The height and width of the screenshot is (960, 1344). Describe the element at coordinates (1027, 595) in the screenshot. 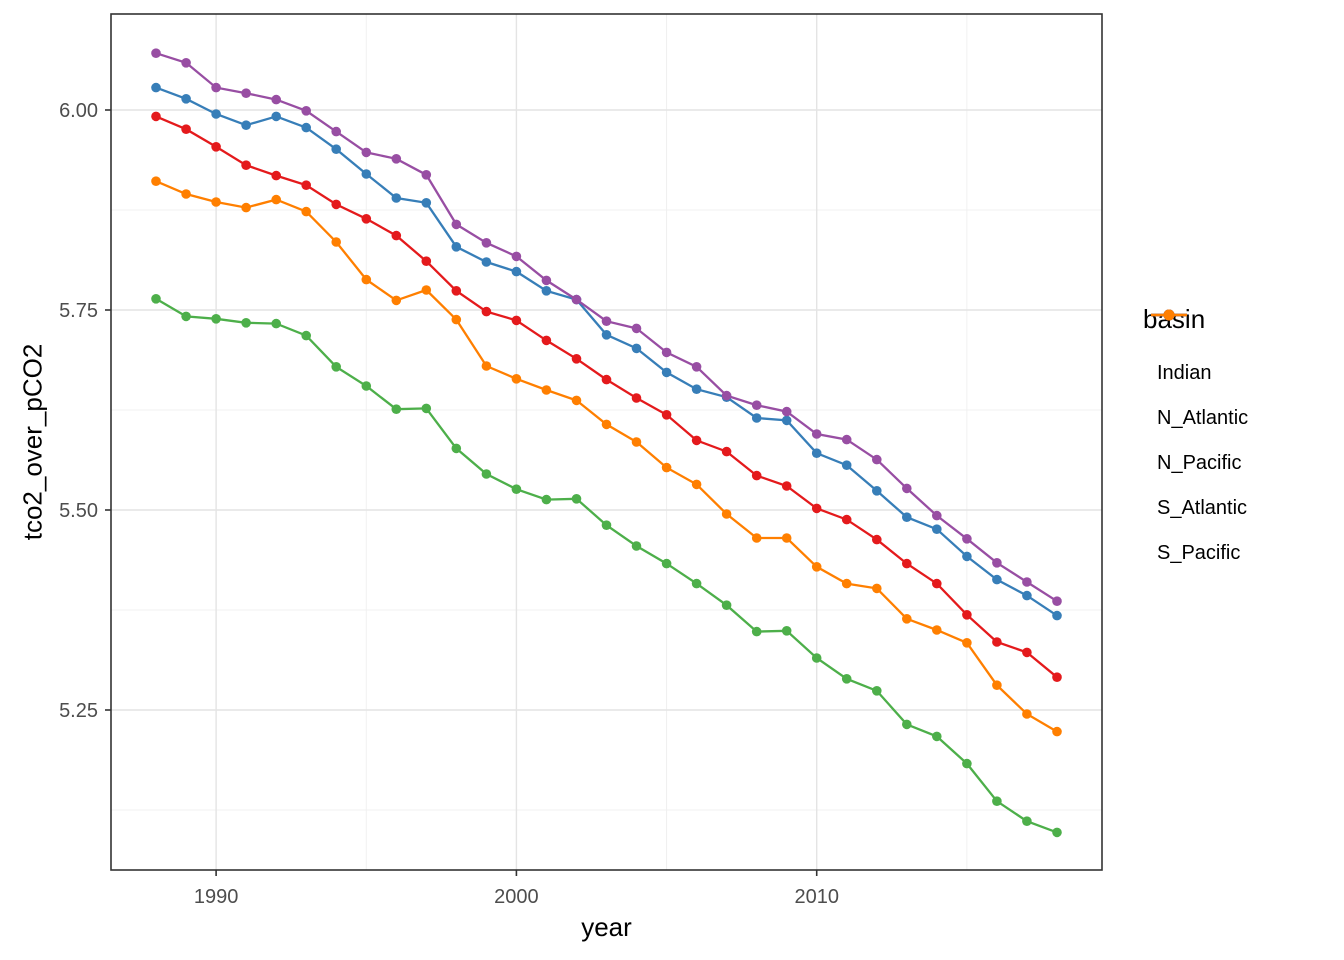

I see `data-point-N_Atlantic-2017` at that location.